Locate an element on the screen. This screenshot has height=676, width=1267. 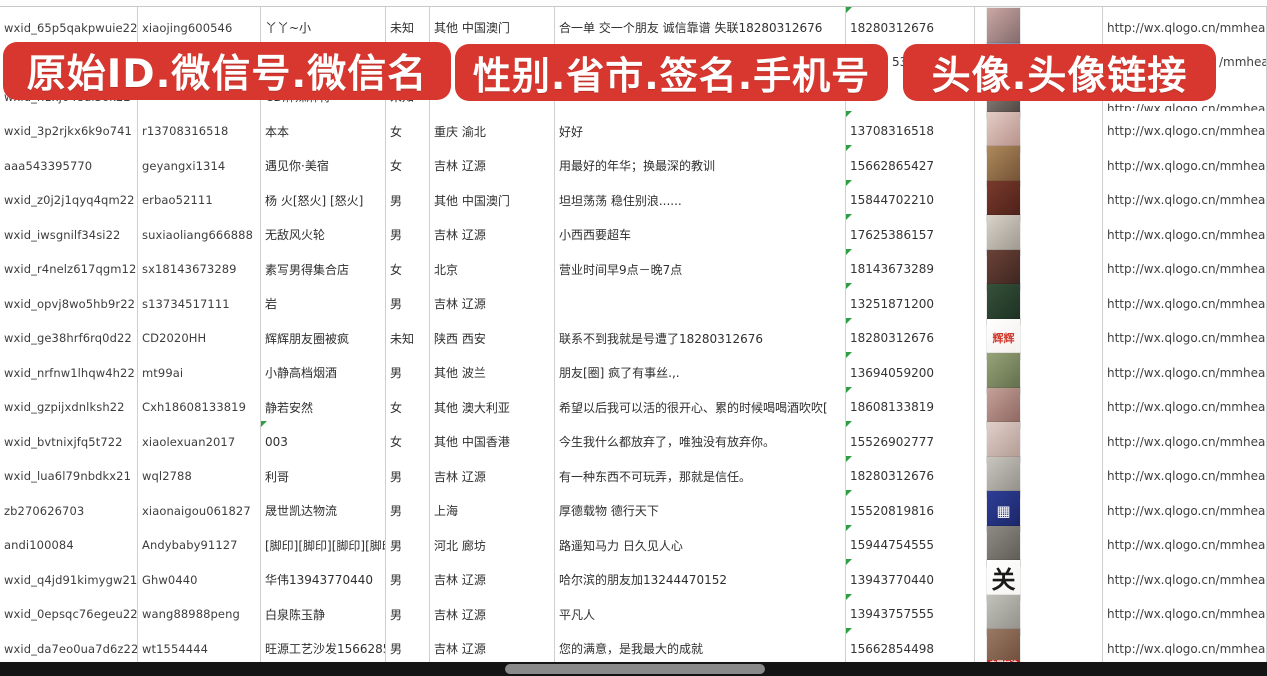
avatar-label: 辉辉 is located at coordinates (1003, 338).